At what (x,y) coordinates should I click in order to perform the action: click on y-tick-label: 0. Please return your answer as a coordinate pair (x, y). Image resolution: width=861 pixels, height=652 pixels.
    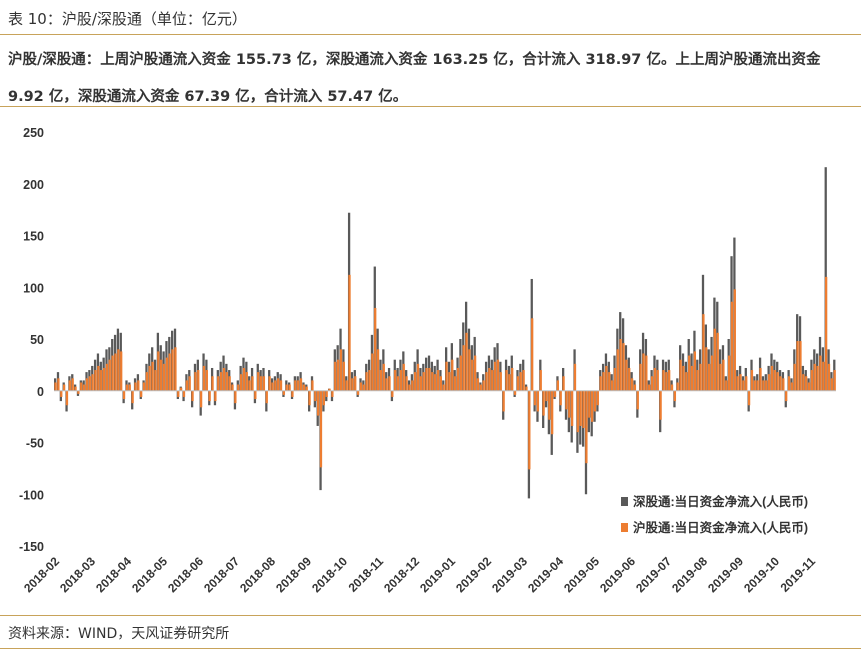
    Looking at the image, I should click on (40, 392).